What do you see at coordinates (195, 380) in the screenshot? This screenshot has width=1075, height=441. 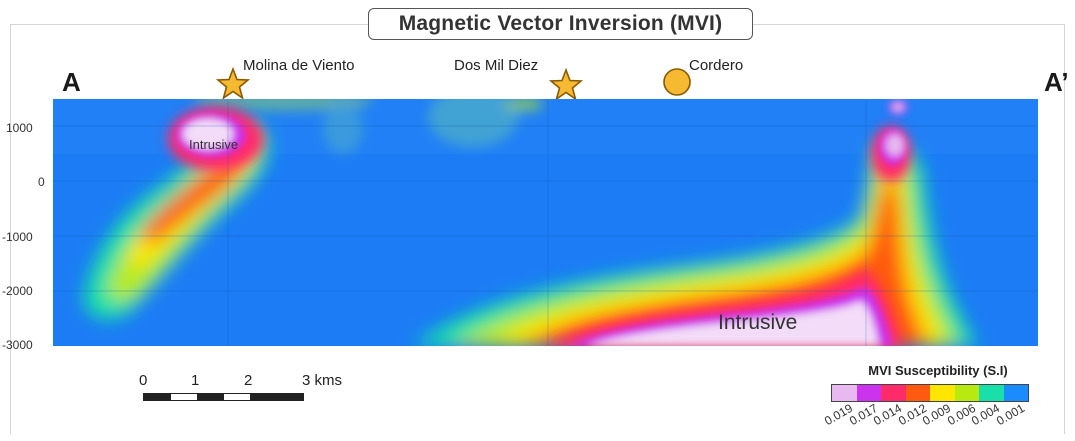 I see `scale-bar-tick: 1` at bounding box center [195, 380].